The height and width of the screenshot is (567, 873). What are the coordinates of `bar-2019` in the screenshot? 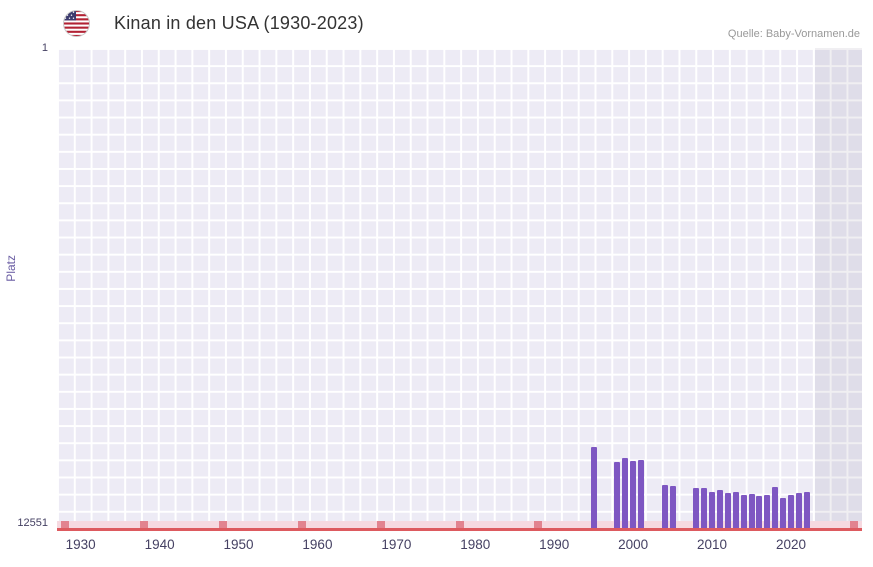 It's located at (783, 513).